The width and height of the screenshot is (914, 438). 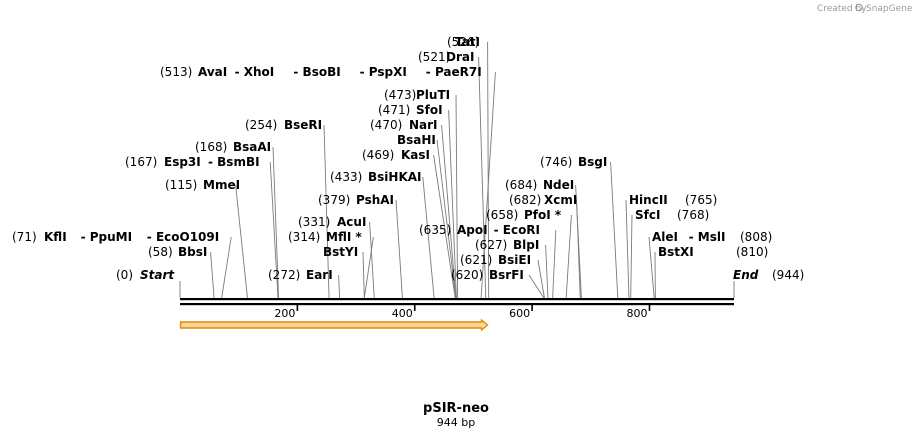 I want to click on site-label-bsaai: (168) BsaAI, so click(x=233, y=147).